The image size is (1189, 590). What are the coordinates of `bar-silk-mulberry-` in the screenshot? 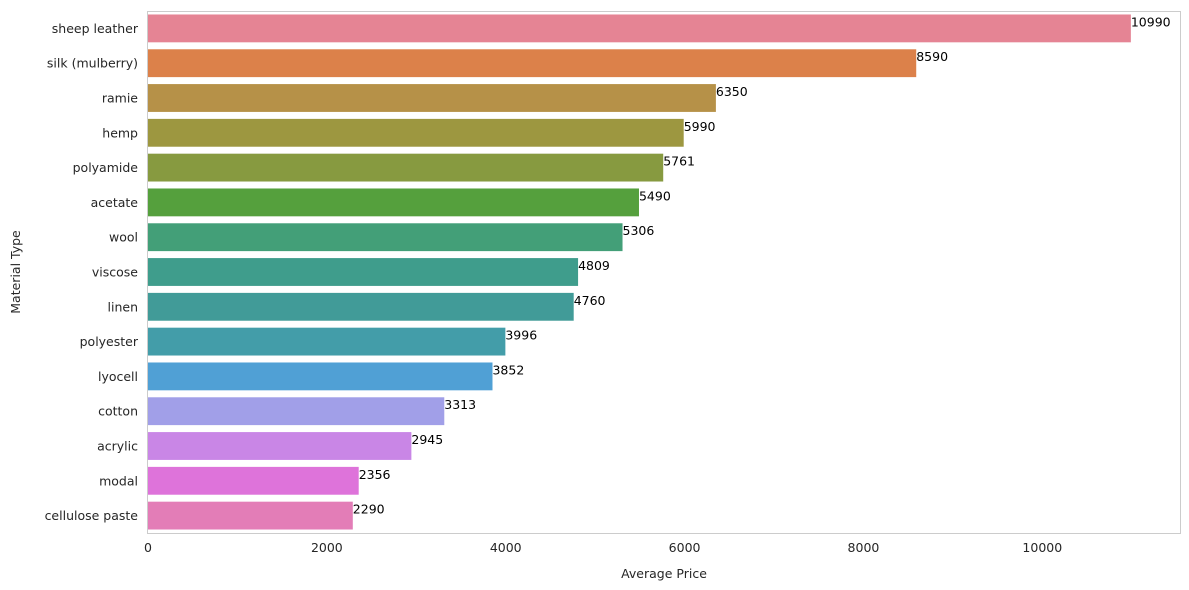 It's located at (532, 63).